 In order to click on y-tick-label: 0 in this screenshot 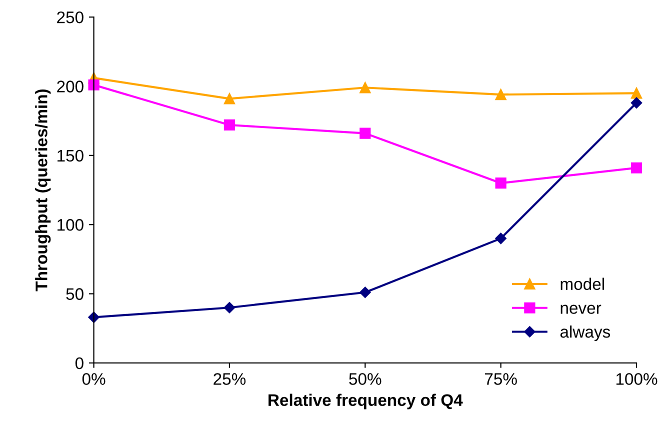, I will do `click(79, 363)`.